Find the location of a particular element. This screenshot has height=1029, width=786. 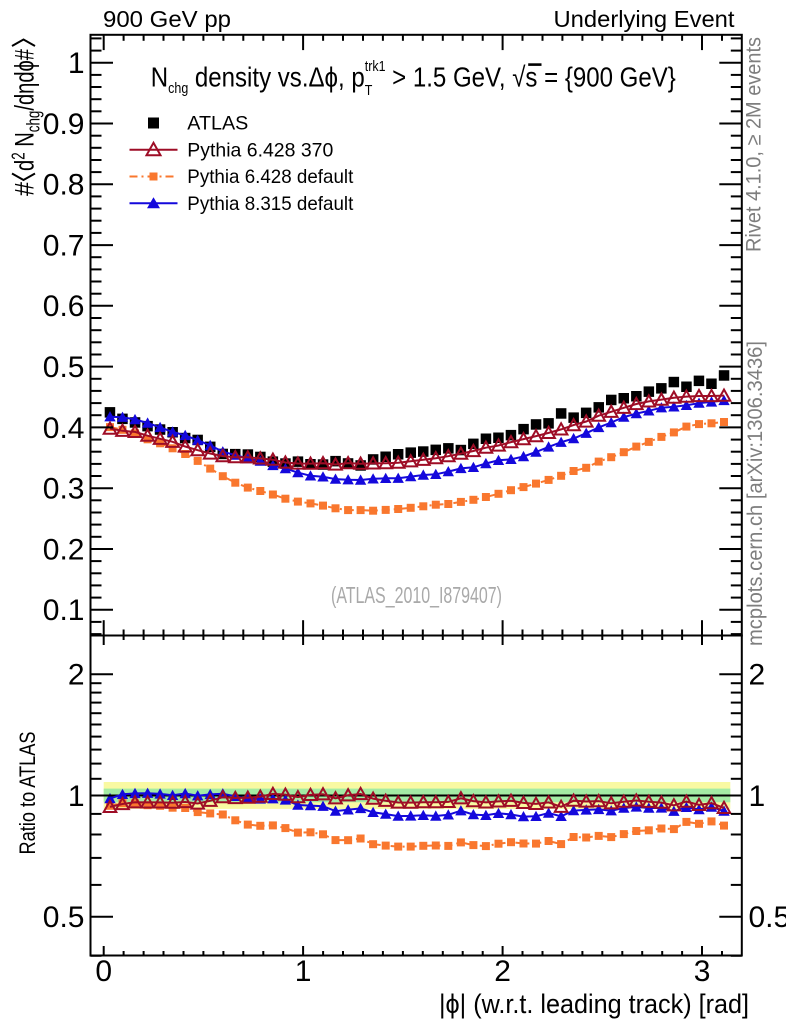

svg-text: 0.9 is located at coordinates (64, 124).